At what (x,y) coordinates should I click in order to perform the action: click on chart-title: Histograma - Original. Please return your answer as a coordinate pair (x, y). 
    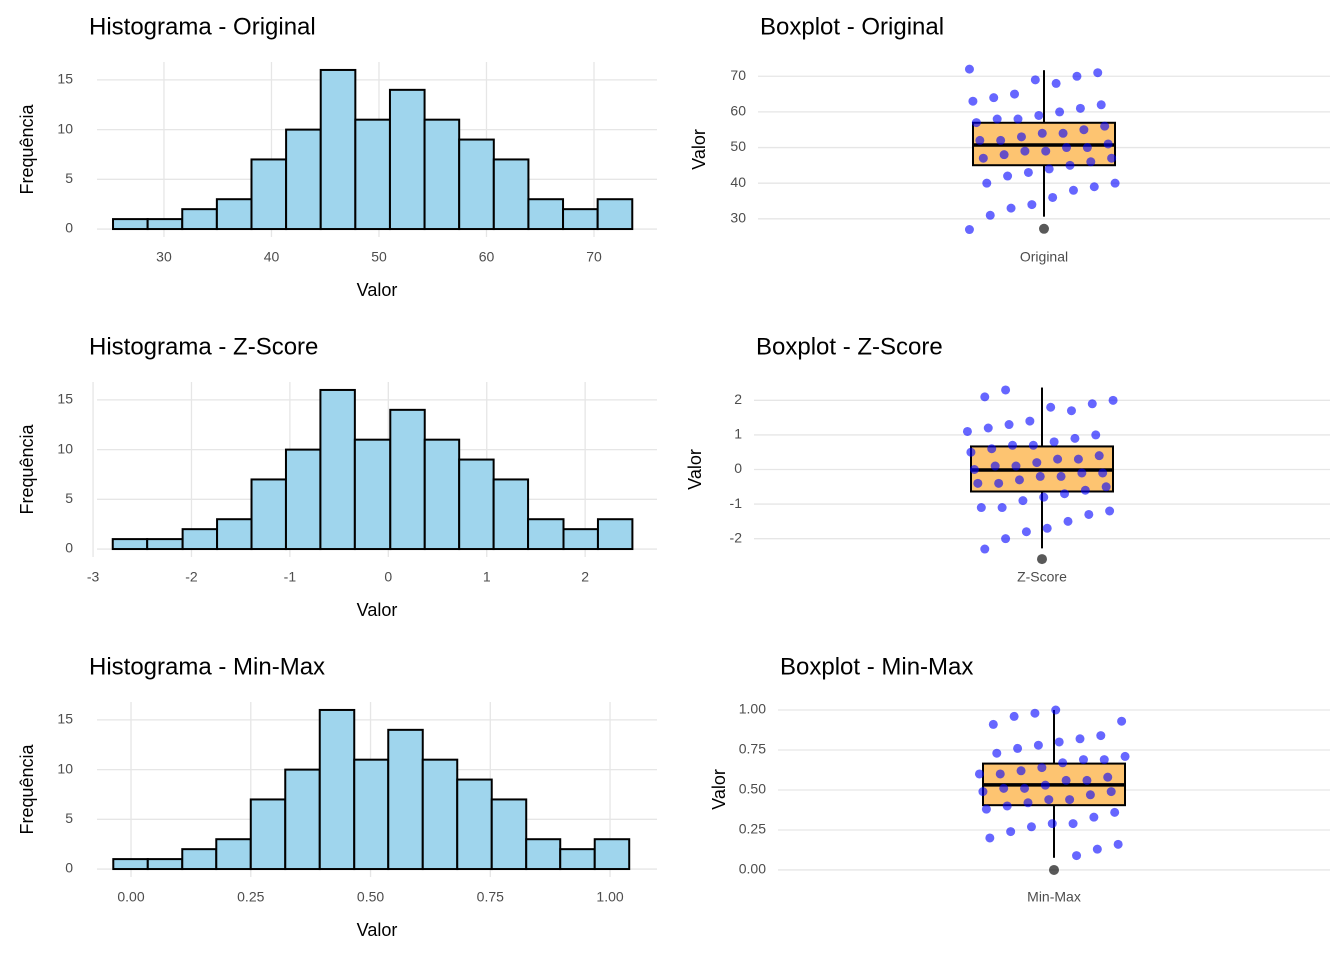
    Looking at the image, I should click on (202, 26).